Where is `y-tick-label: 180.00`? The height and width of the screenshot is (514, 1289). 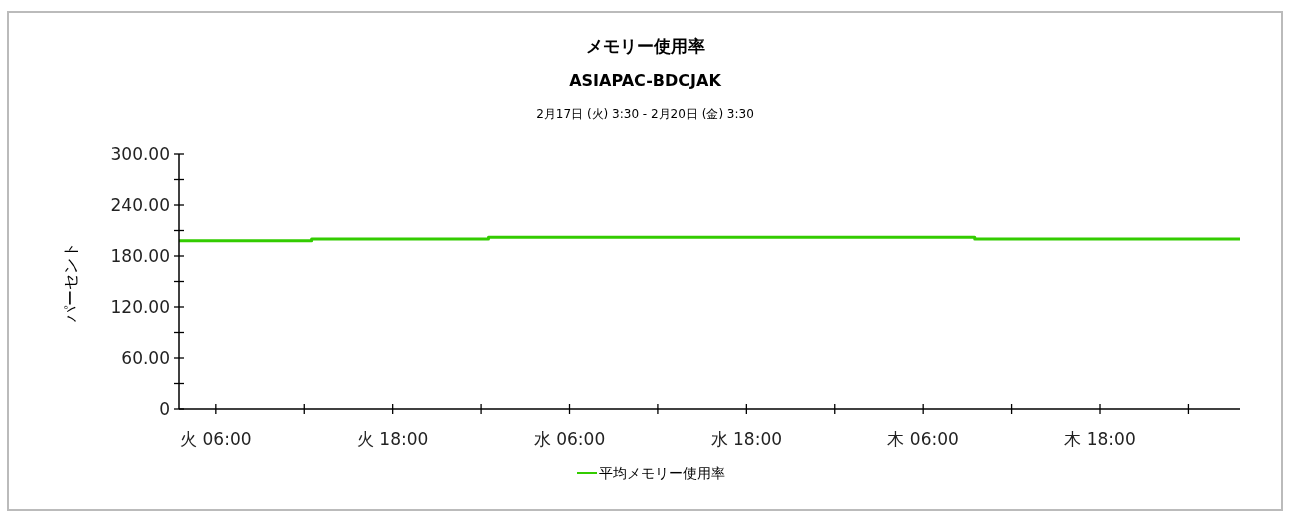
y-tick-label: 180.00 is located at coordinates (140, 256).